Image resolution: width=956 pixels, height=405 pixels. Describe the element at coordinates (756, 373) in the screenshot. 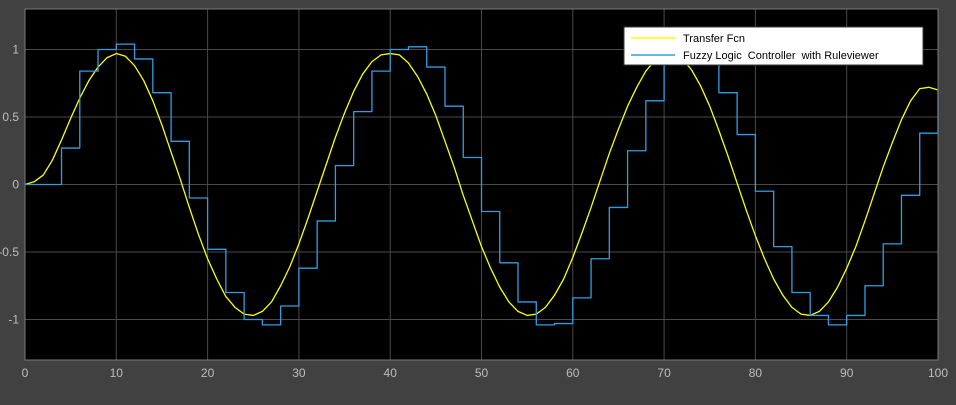

I see `x-tick-label: 80` at that location.